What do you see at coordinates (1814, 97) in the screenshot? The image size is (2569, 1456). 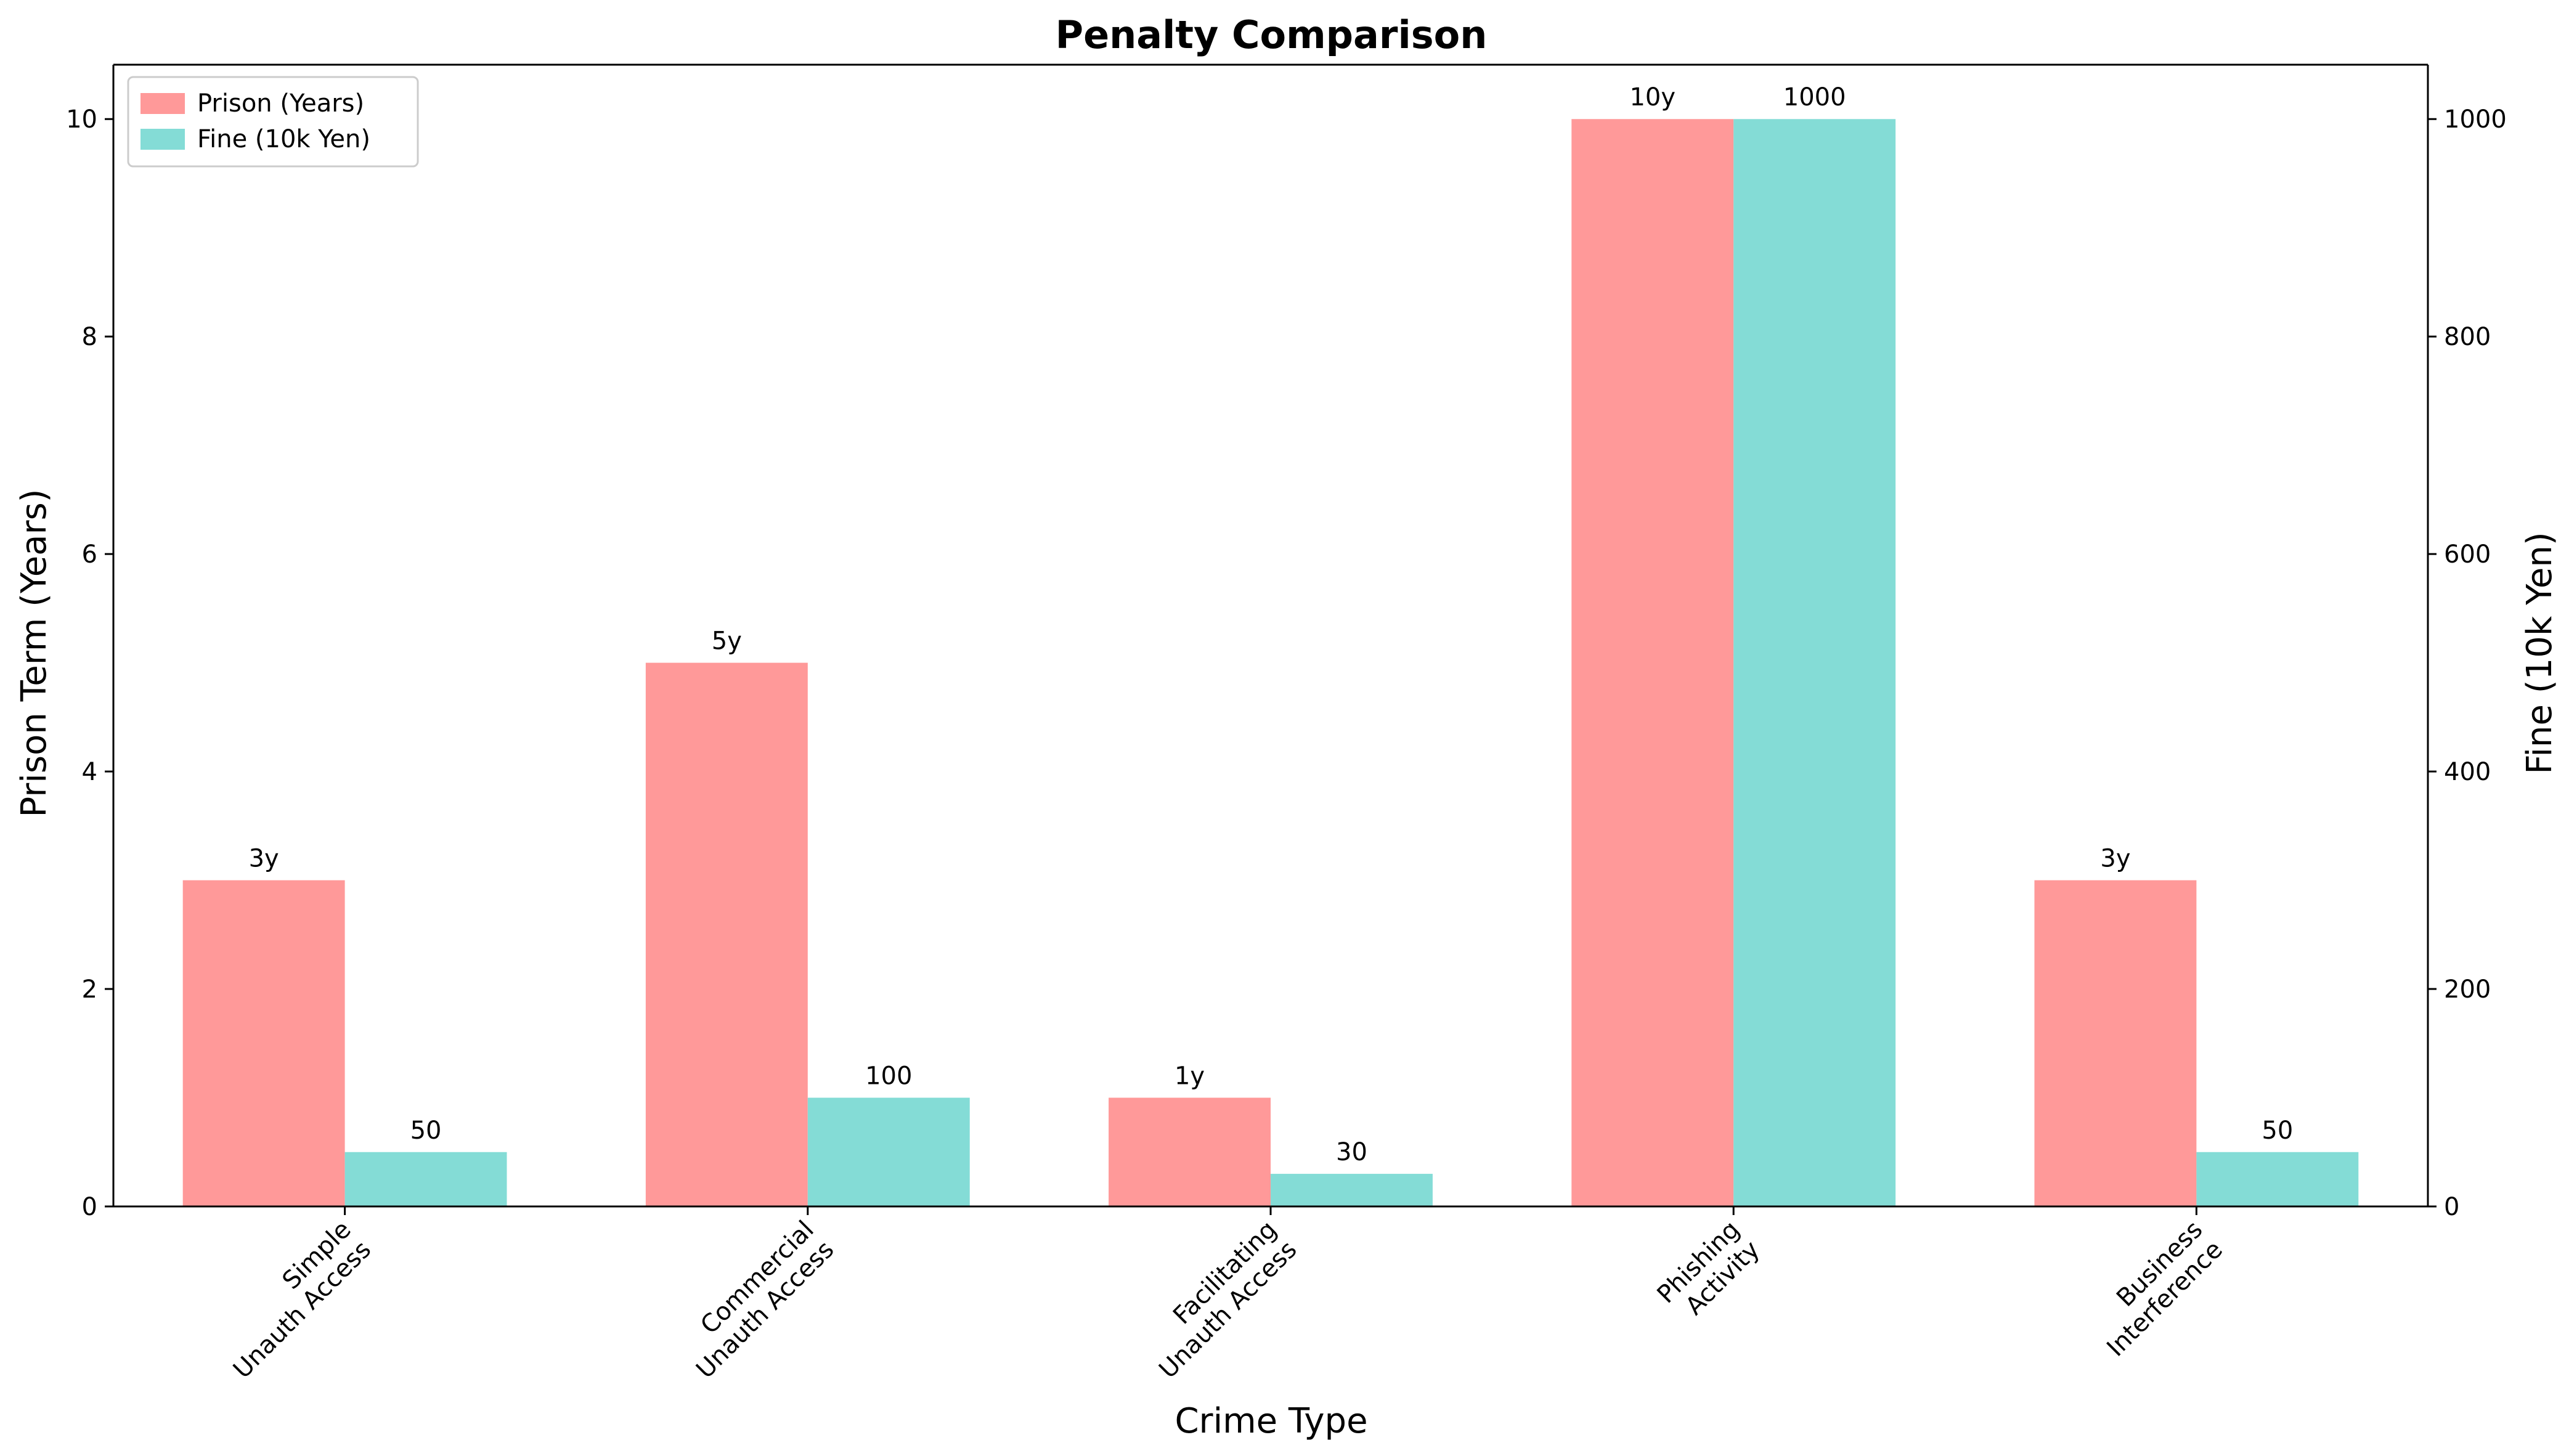 I see `bar-value-label: 1000` at bounding box center [1814, 97].